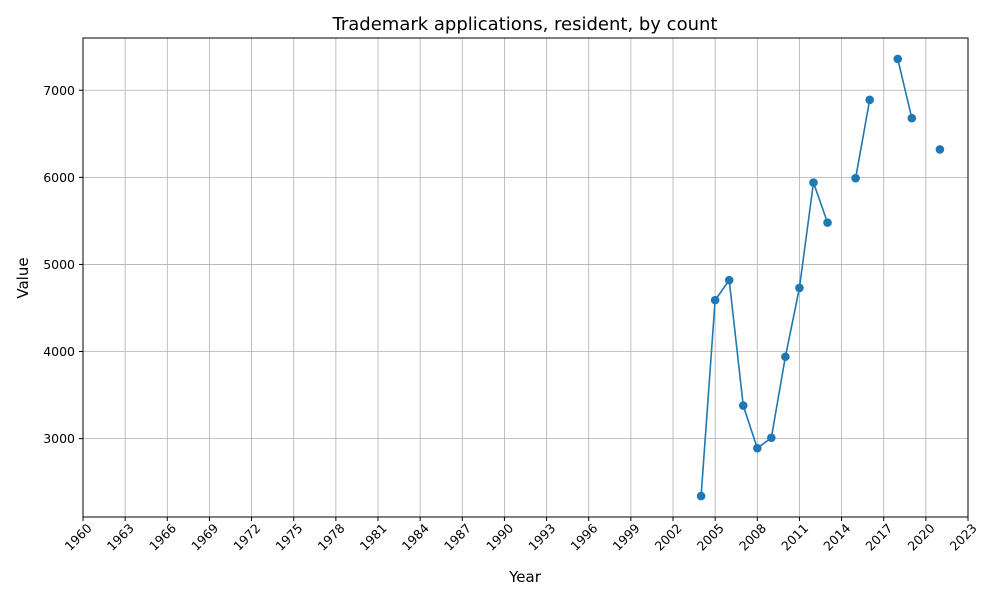 Image resolution: width=1000 pixels, height=600 pixels. Describe the element at coordinates (794, 537) in the screenshot. I see `x-tick-label: 2011` at that location.